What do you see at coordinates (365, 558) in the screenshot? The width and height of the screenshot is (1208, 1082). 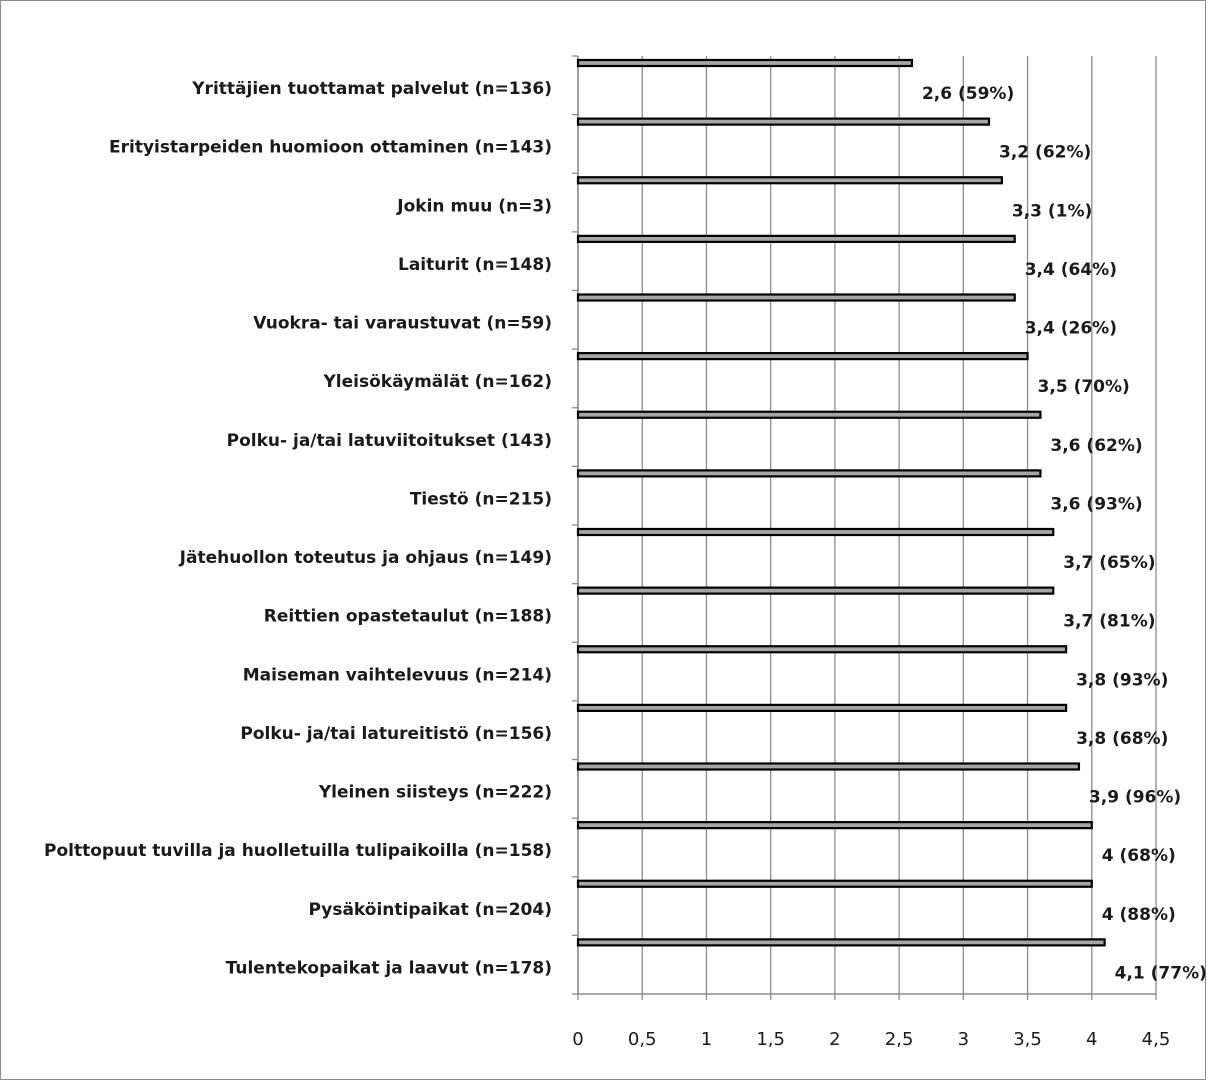 I see `category-label: Jätehuollon toteutus ja ohjaus (n=149)` at bounding box center [365, 558].